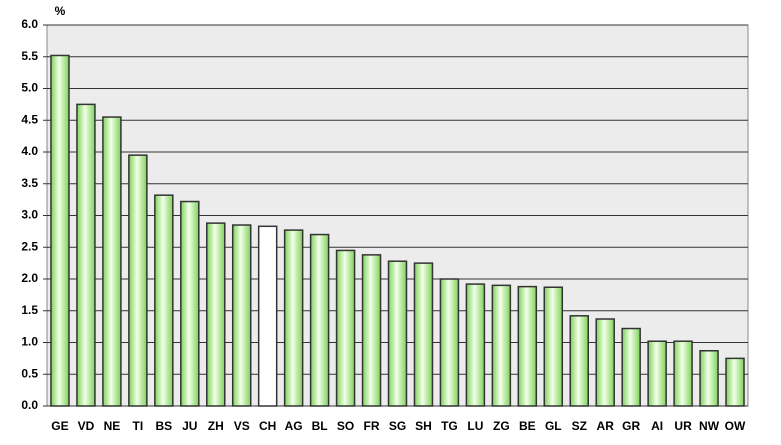  I want to click on x-tick-label: JU, so click(189, 426).